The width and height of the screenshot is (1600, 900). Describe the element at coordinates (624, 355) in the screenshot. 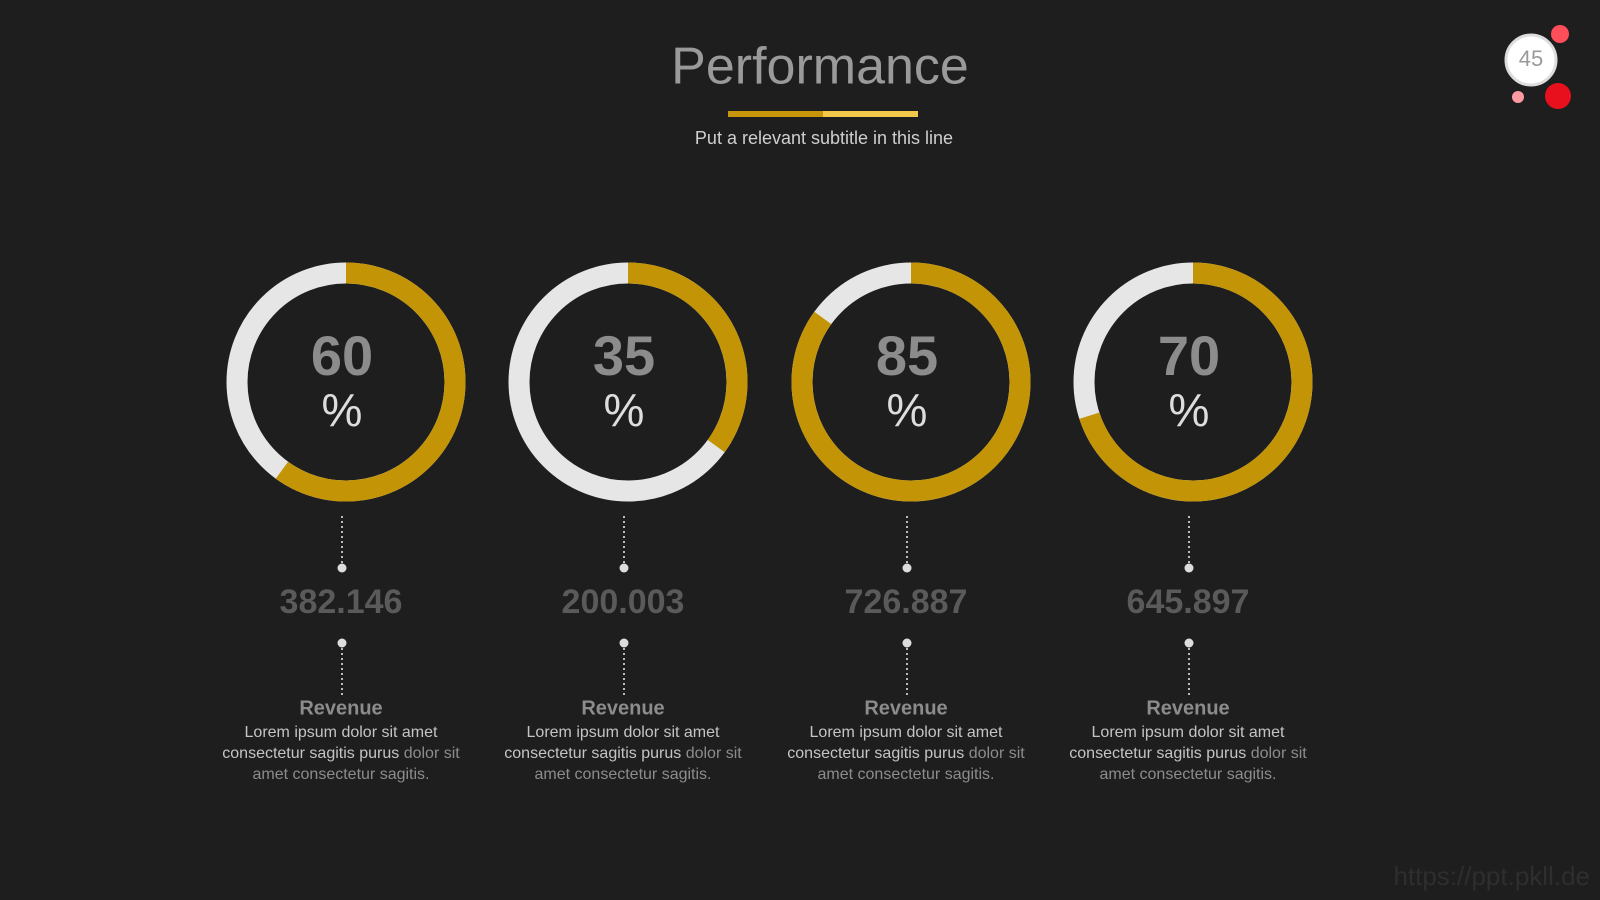

I see `percent-value: 35` at that location.